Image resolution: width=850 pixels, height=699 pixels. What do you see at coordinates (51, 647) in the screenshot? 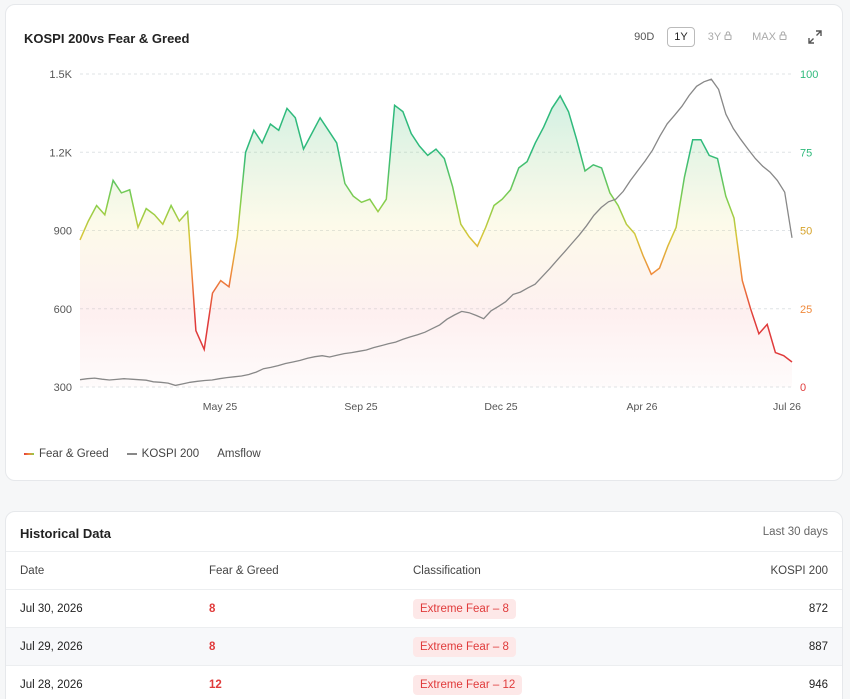
I see `row-date: Jul 29, 2026` at bounding box center [51, 647].